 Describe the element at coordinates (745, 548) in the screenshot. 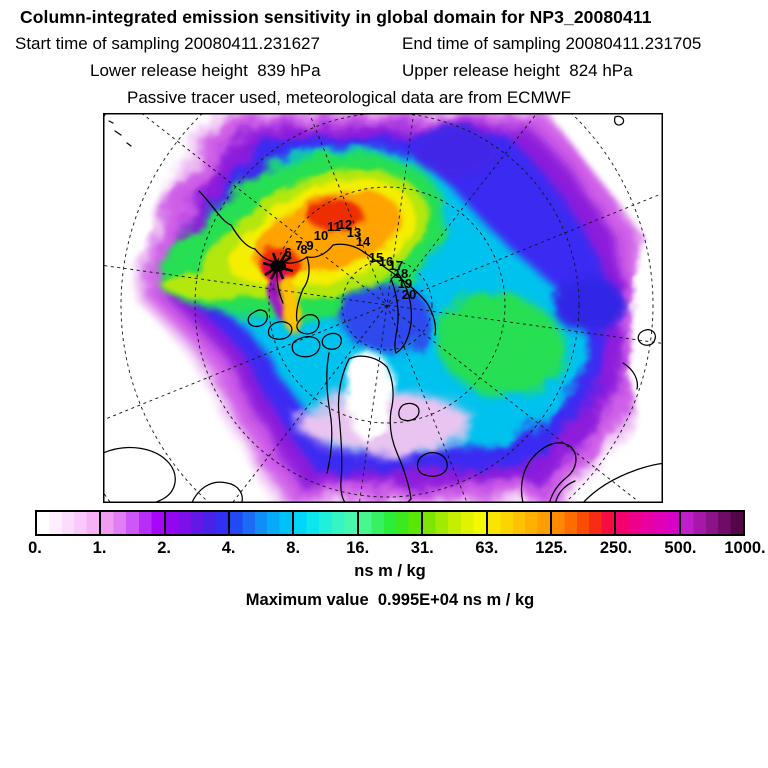

I see `colorbar-tick-label: 1000.` at that location.